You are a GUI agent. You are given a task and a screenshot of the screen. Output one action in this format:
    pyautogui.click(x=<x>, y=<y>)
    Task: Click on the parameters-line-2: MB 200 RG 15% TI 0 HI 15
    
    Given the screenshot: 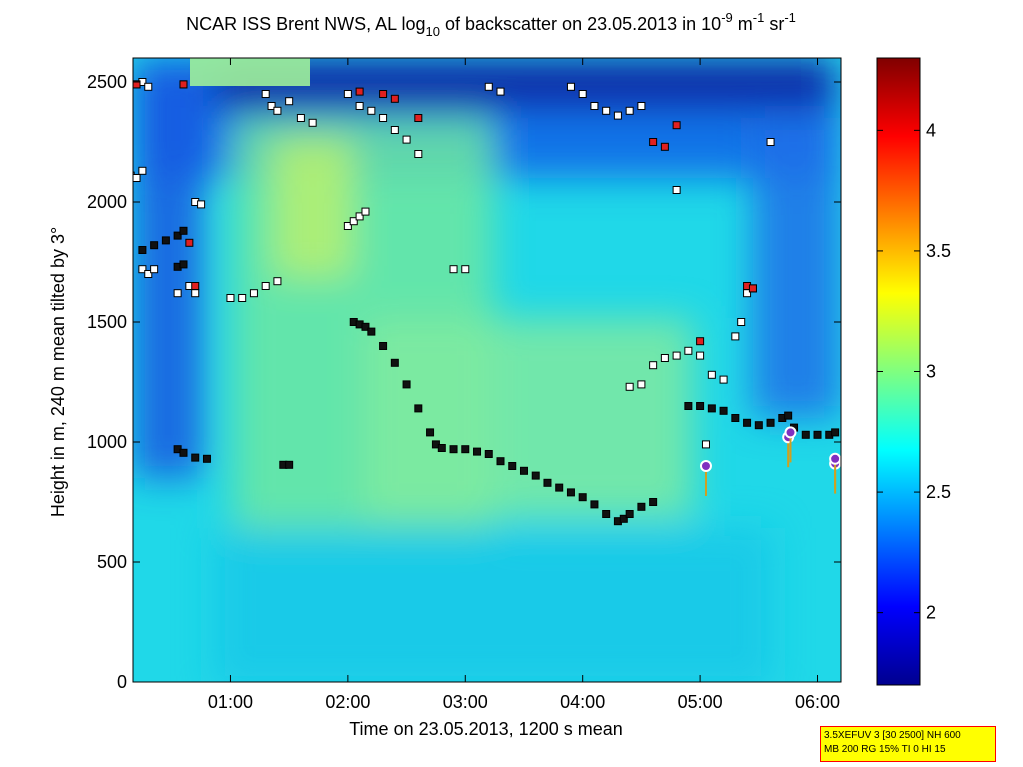 What is the action you would take?
    pyautogui.click(x=885, y=749)
    